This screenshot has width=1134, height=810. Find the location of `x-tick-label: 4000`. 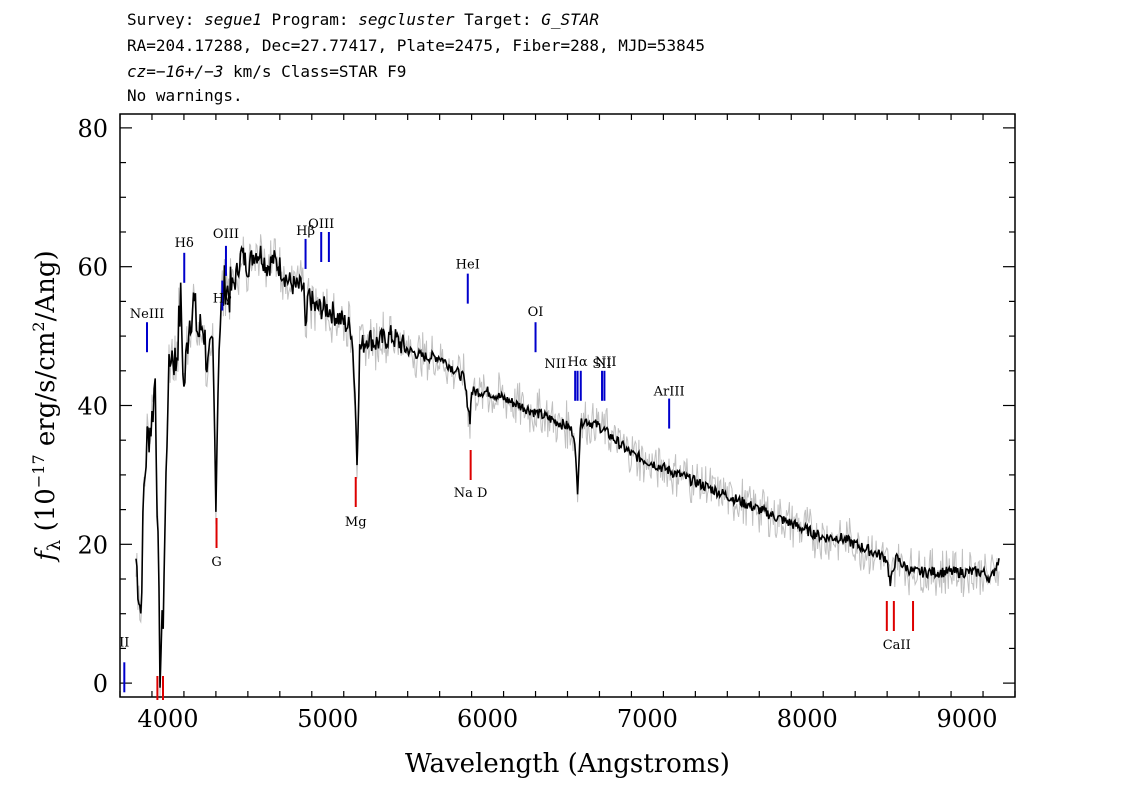

x-tick-label: 4000 is located at coordinates (167, 719).